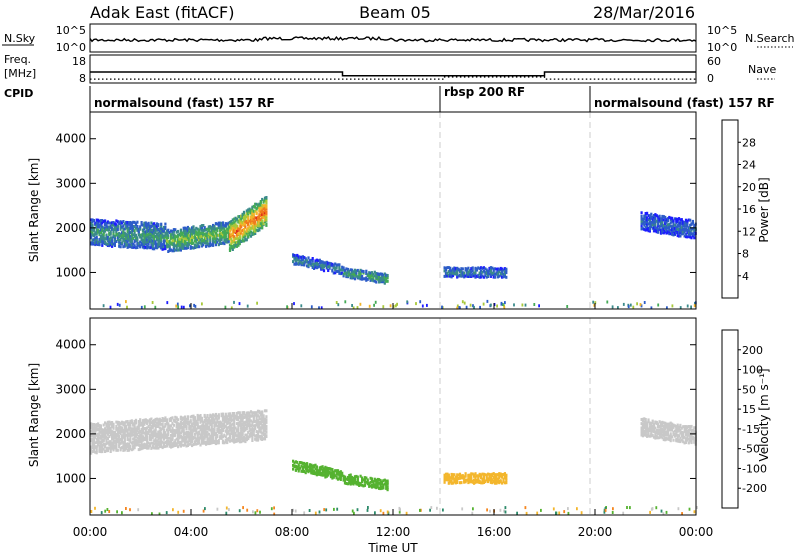  I want to click on velocity-ground-cell, so click(541, 510).